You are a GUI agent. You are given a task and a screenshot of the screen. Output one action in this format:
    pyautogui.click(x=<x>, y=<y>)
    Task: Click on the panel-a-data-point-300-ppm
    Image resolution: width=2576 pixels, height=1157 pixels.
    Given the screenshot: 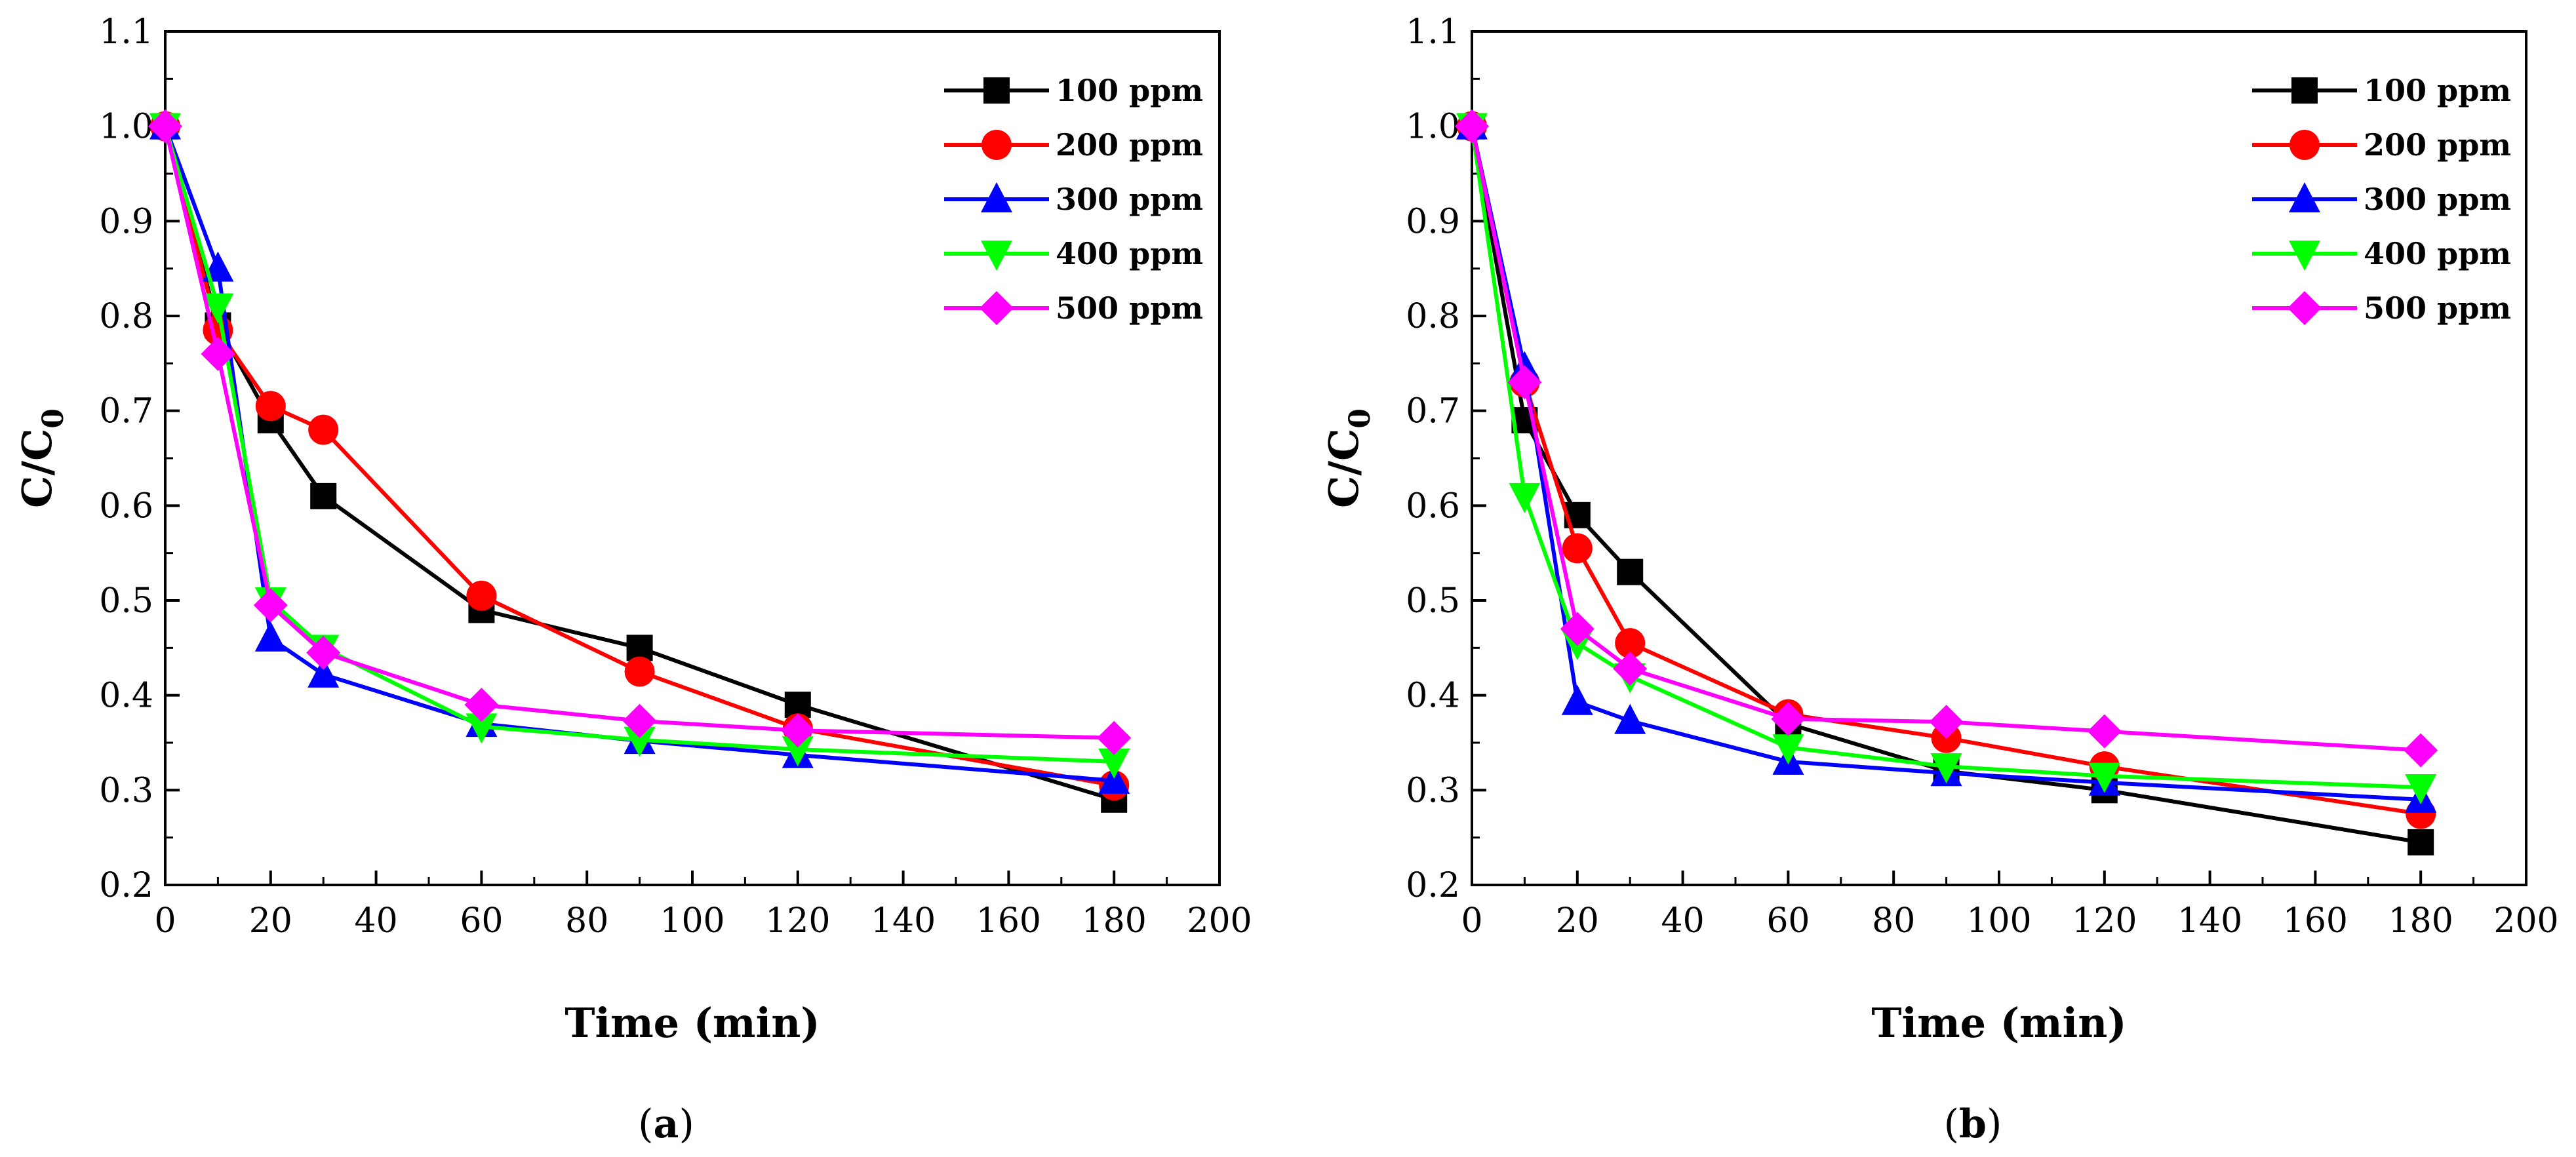 What is the action you would take?
    pyautogui.click(x=323, y=672)
    